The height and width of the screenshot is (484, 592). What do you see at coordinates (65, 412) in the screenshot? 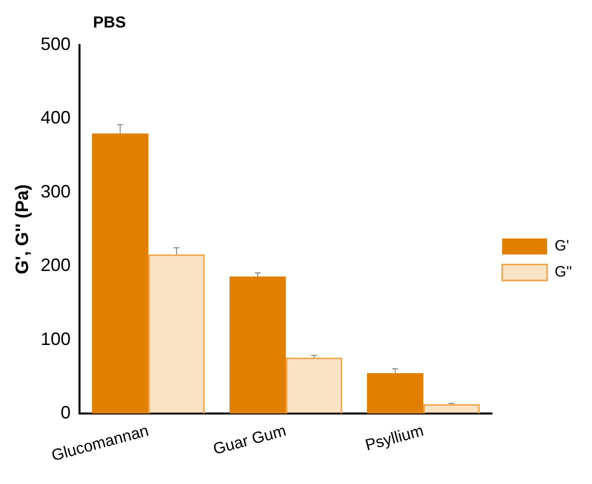
I see `y-tick-label: 0` at bounding box center [65, 412].